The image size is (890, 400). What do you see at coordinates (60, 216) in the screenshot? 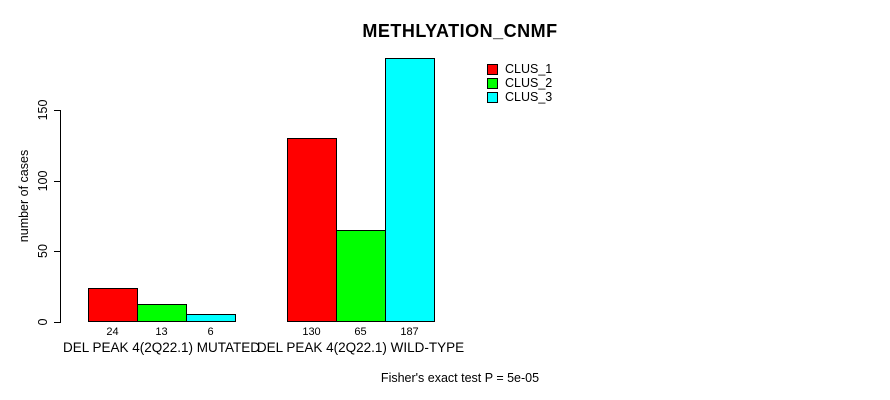
I see `y-axis-line` at bounding box center [60, 216].